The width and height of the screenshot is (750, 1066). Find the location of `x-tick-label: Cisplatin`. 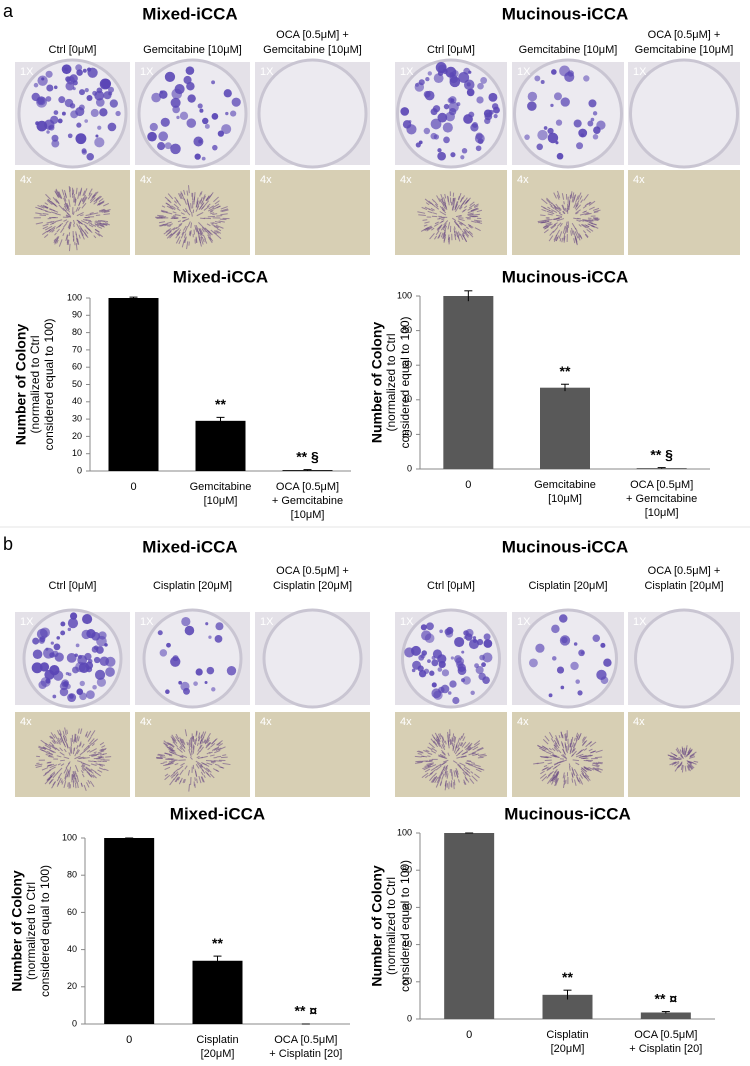

x-tick-label: Cisplatin is located at coordinates (567, 1035).